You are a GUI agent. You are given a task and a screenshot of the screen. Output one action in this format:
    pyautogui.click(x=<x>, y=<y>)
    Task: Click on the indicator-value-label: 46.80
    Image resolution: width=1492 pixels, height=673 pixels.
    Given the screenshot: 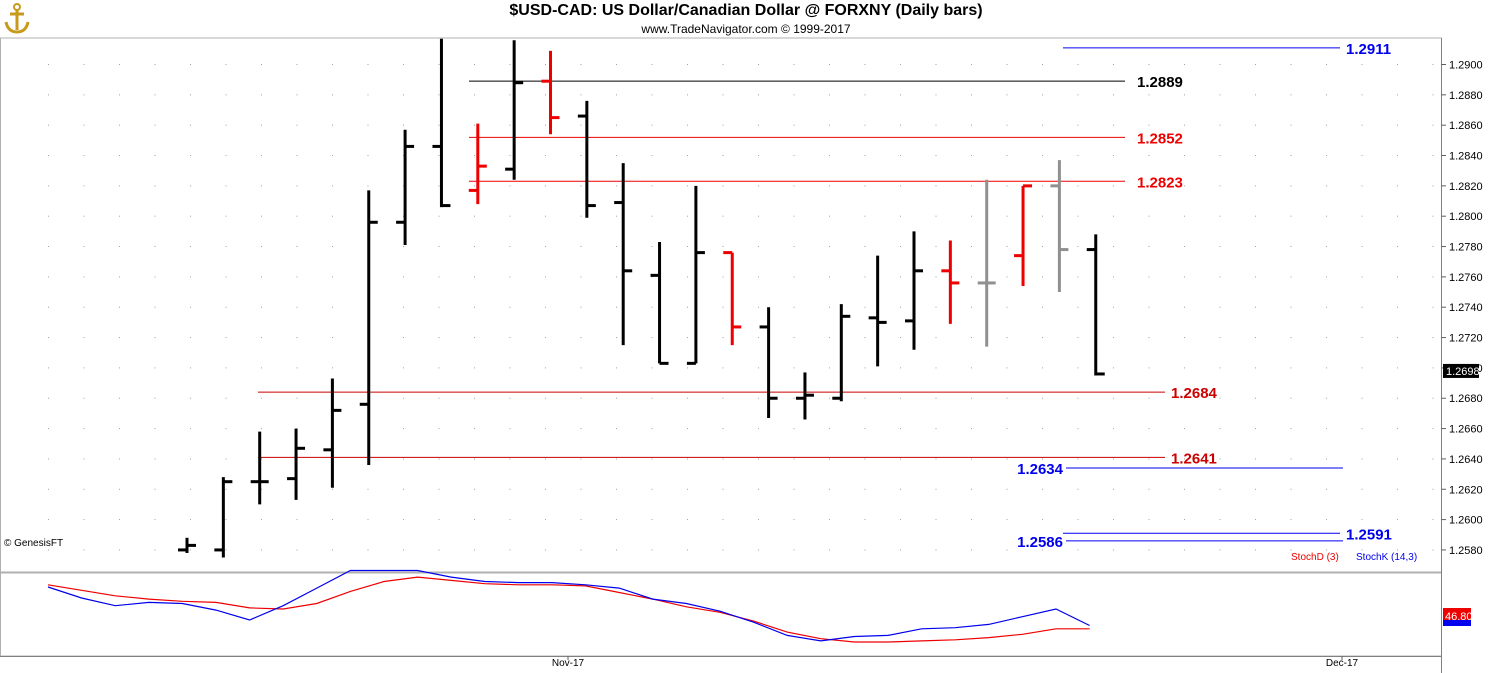 What is the action you would take?
    pyautogui.click(x=1459, y=617)
    